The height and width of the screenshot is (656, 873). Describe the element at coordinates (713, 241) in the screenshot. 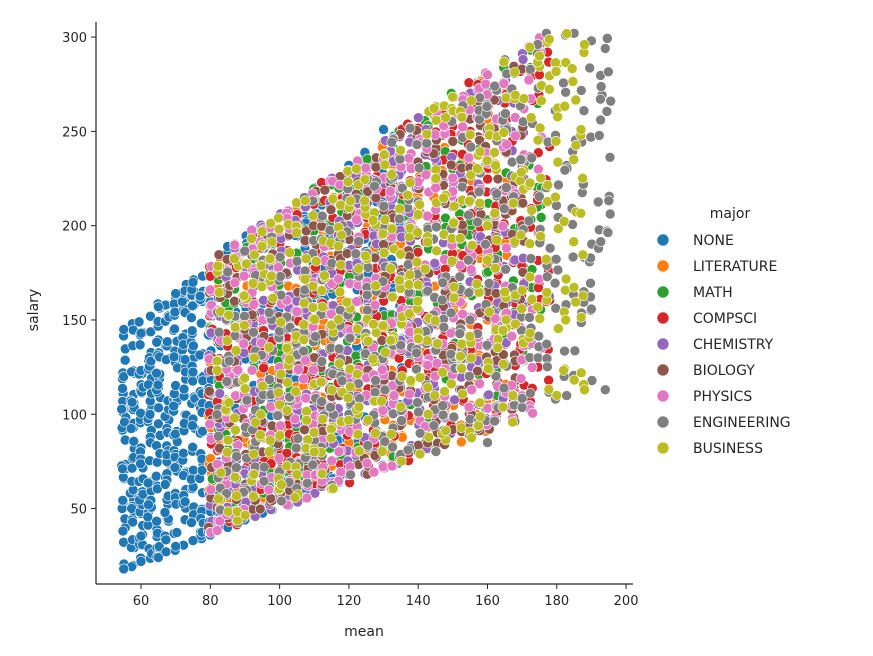

I see `legend-label: NONE` at that location.